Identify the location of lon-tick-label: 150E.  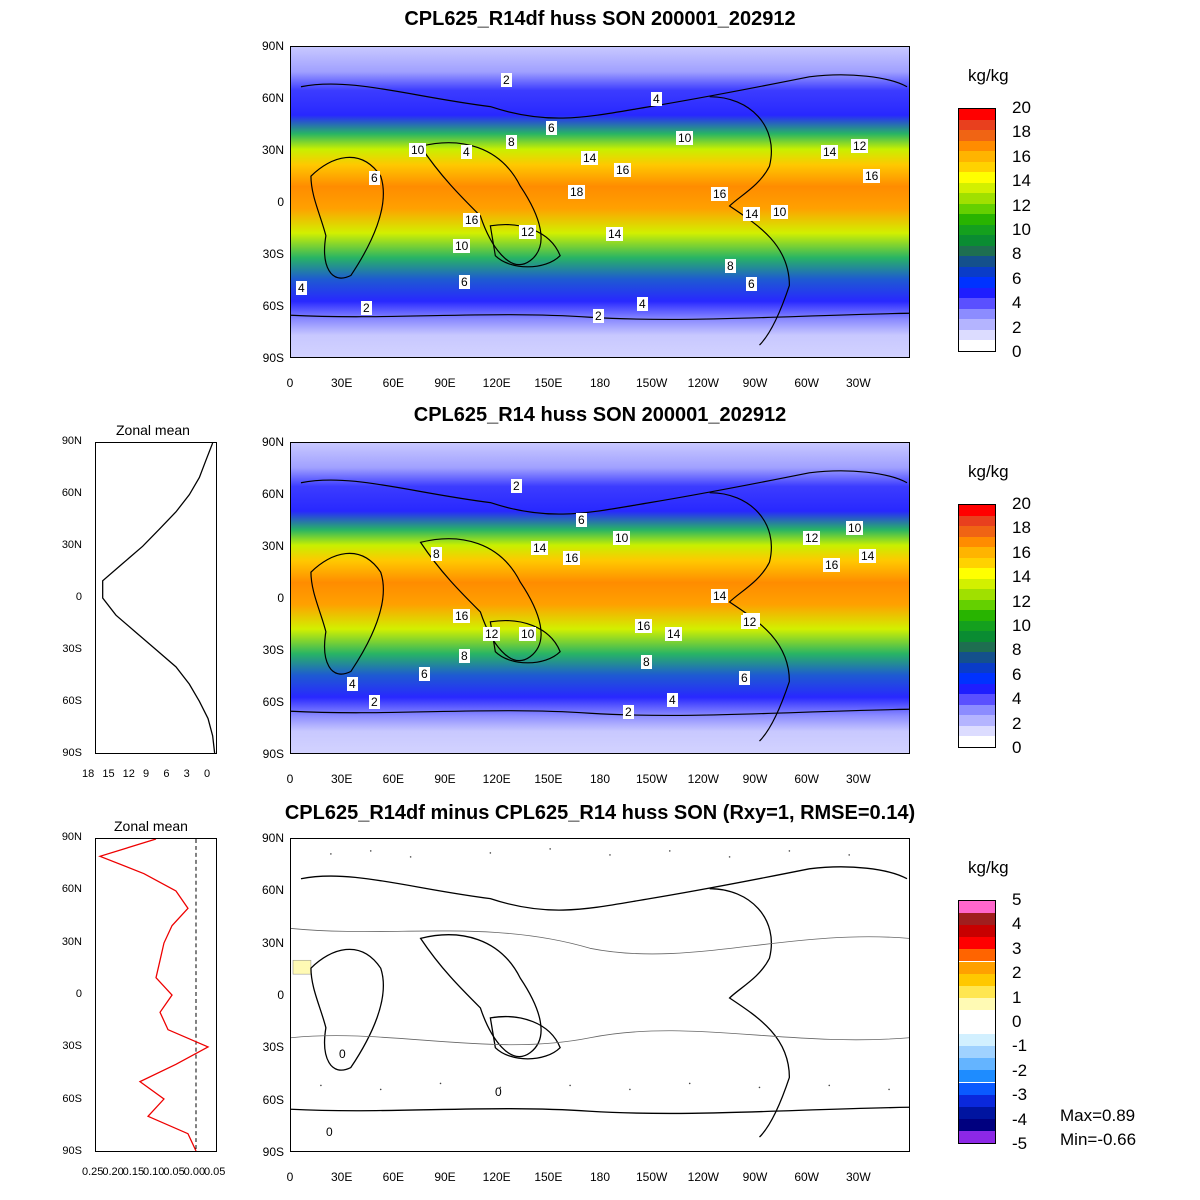
(548, 1177).